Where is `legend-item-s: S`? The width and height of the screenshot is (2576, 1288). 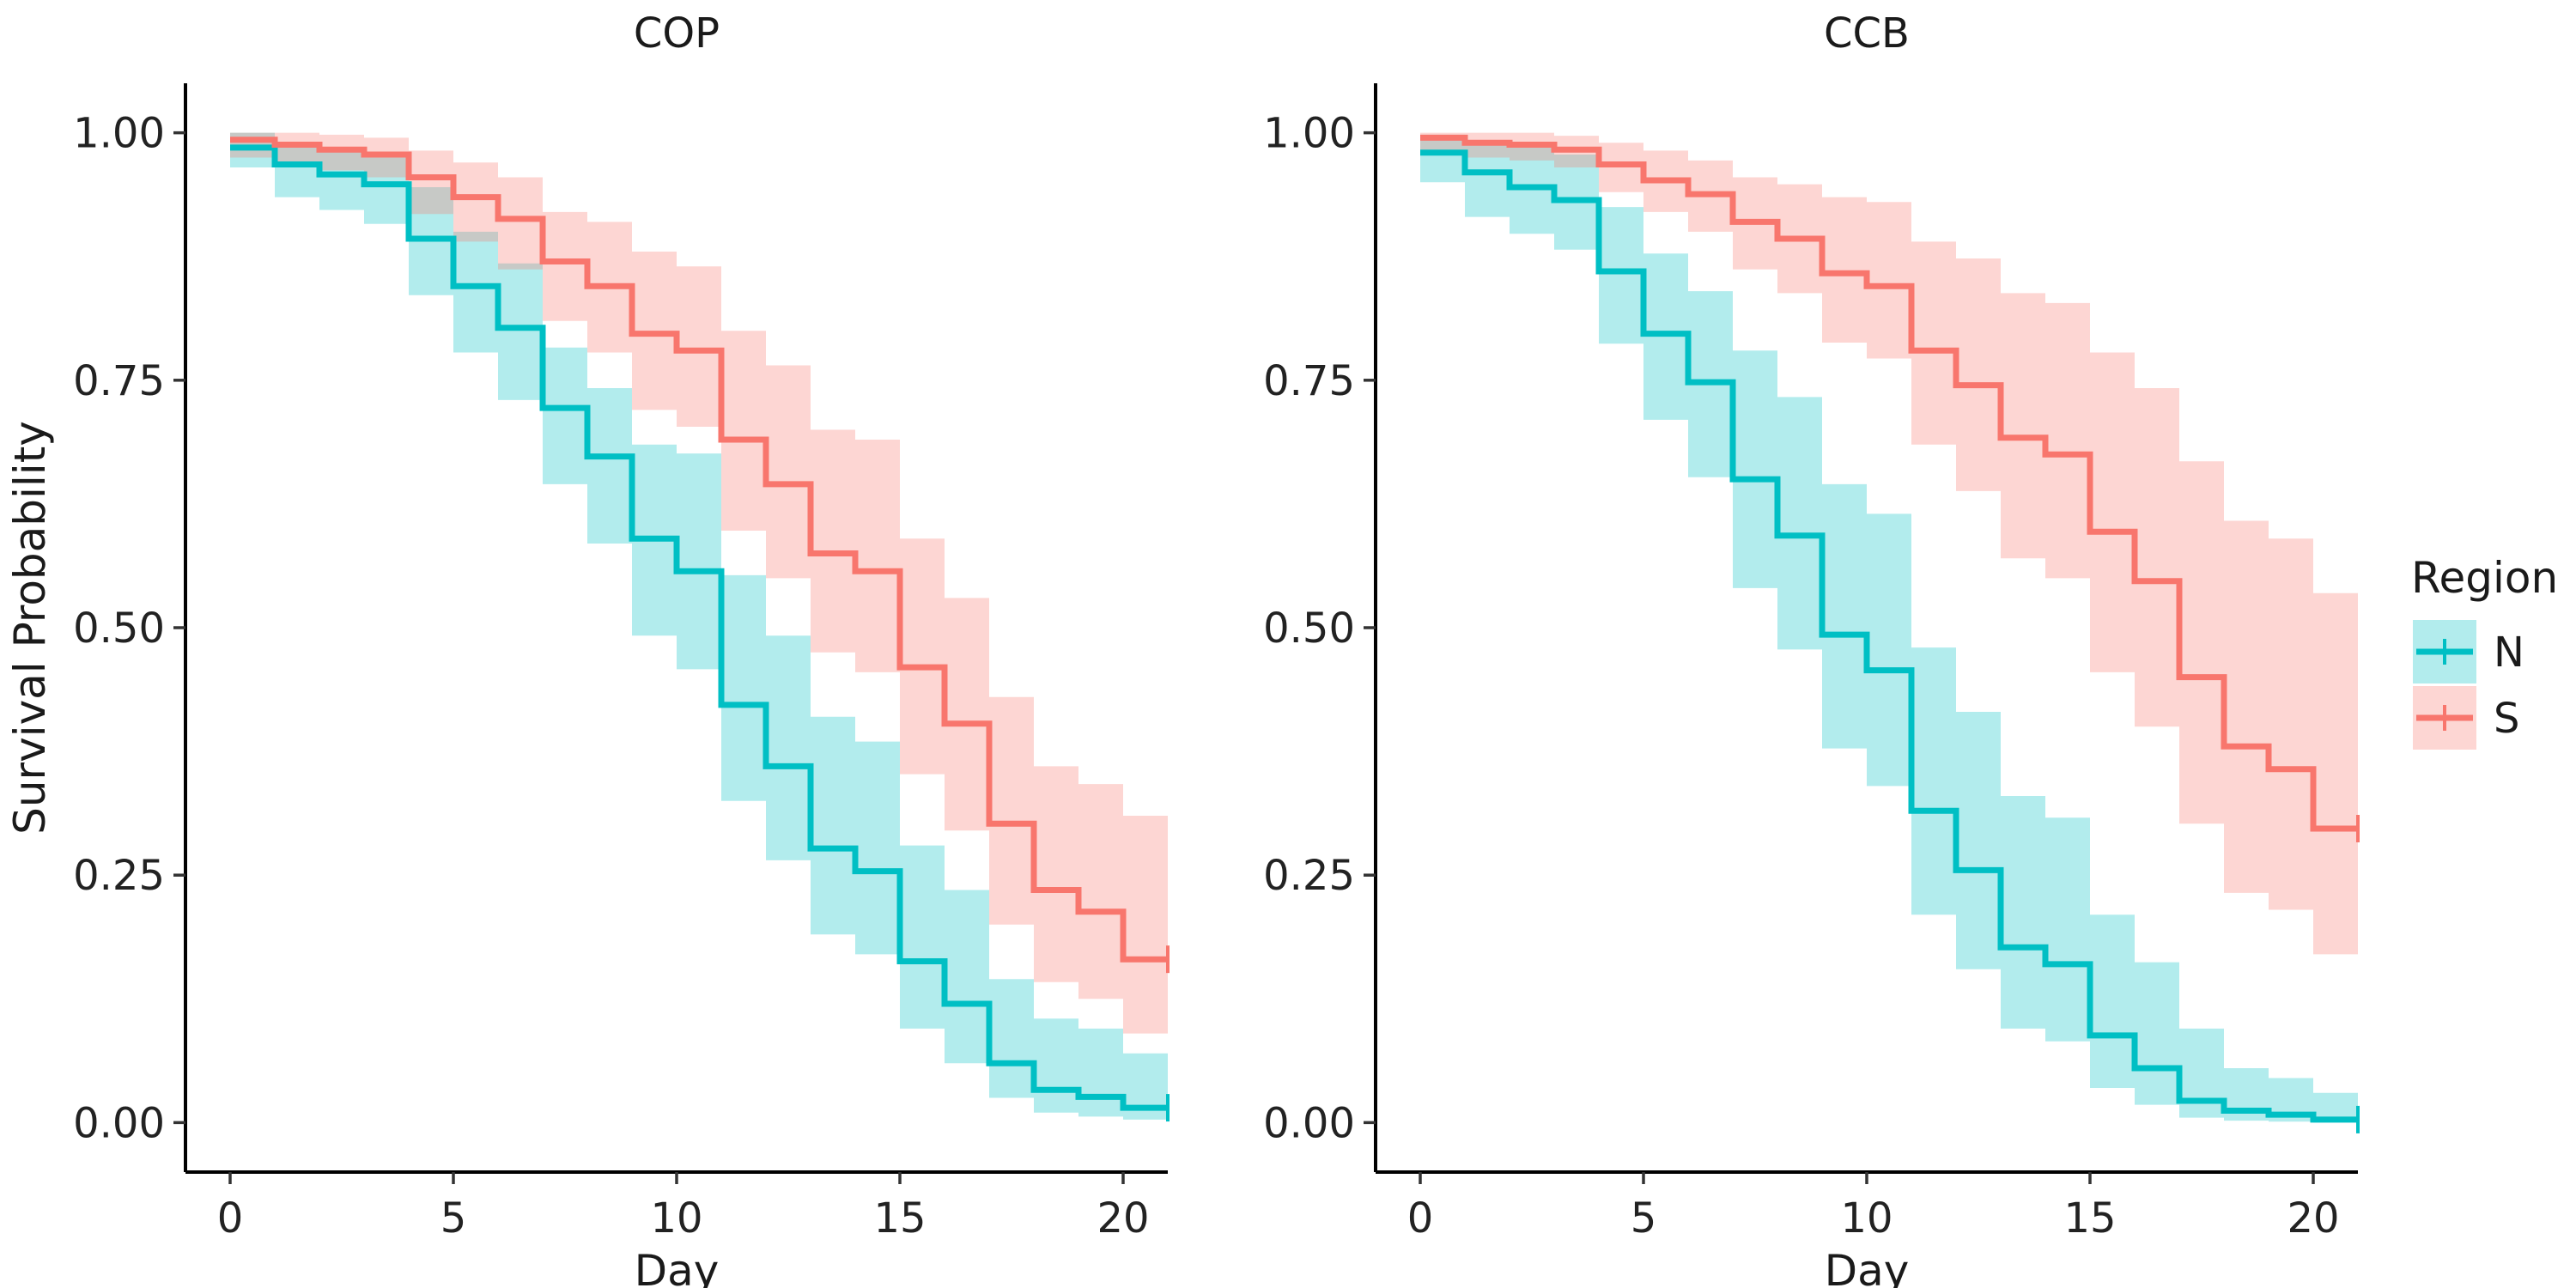 legend-item-s: S is located at coordinates (2466, 718).